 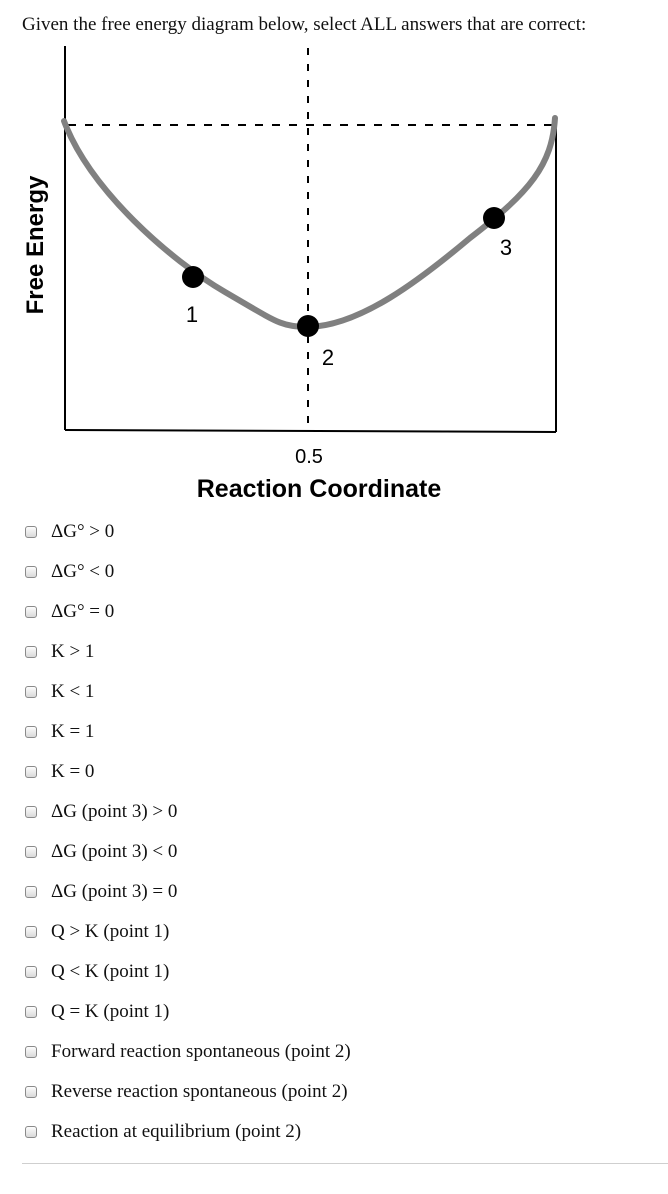 What do you see at coordinates (73, 771) in the screenshot?
I see `option-label: K = 0` at bounding box center [73, 771].